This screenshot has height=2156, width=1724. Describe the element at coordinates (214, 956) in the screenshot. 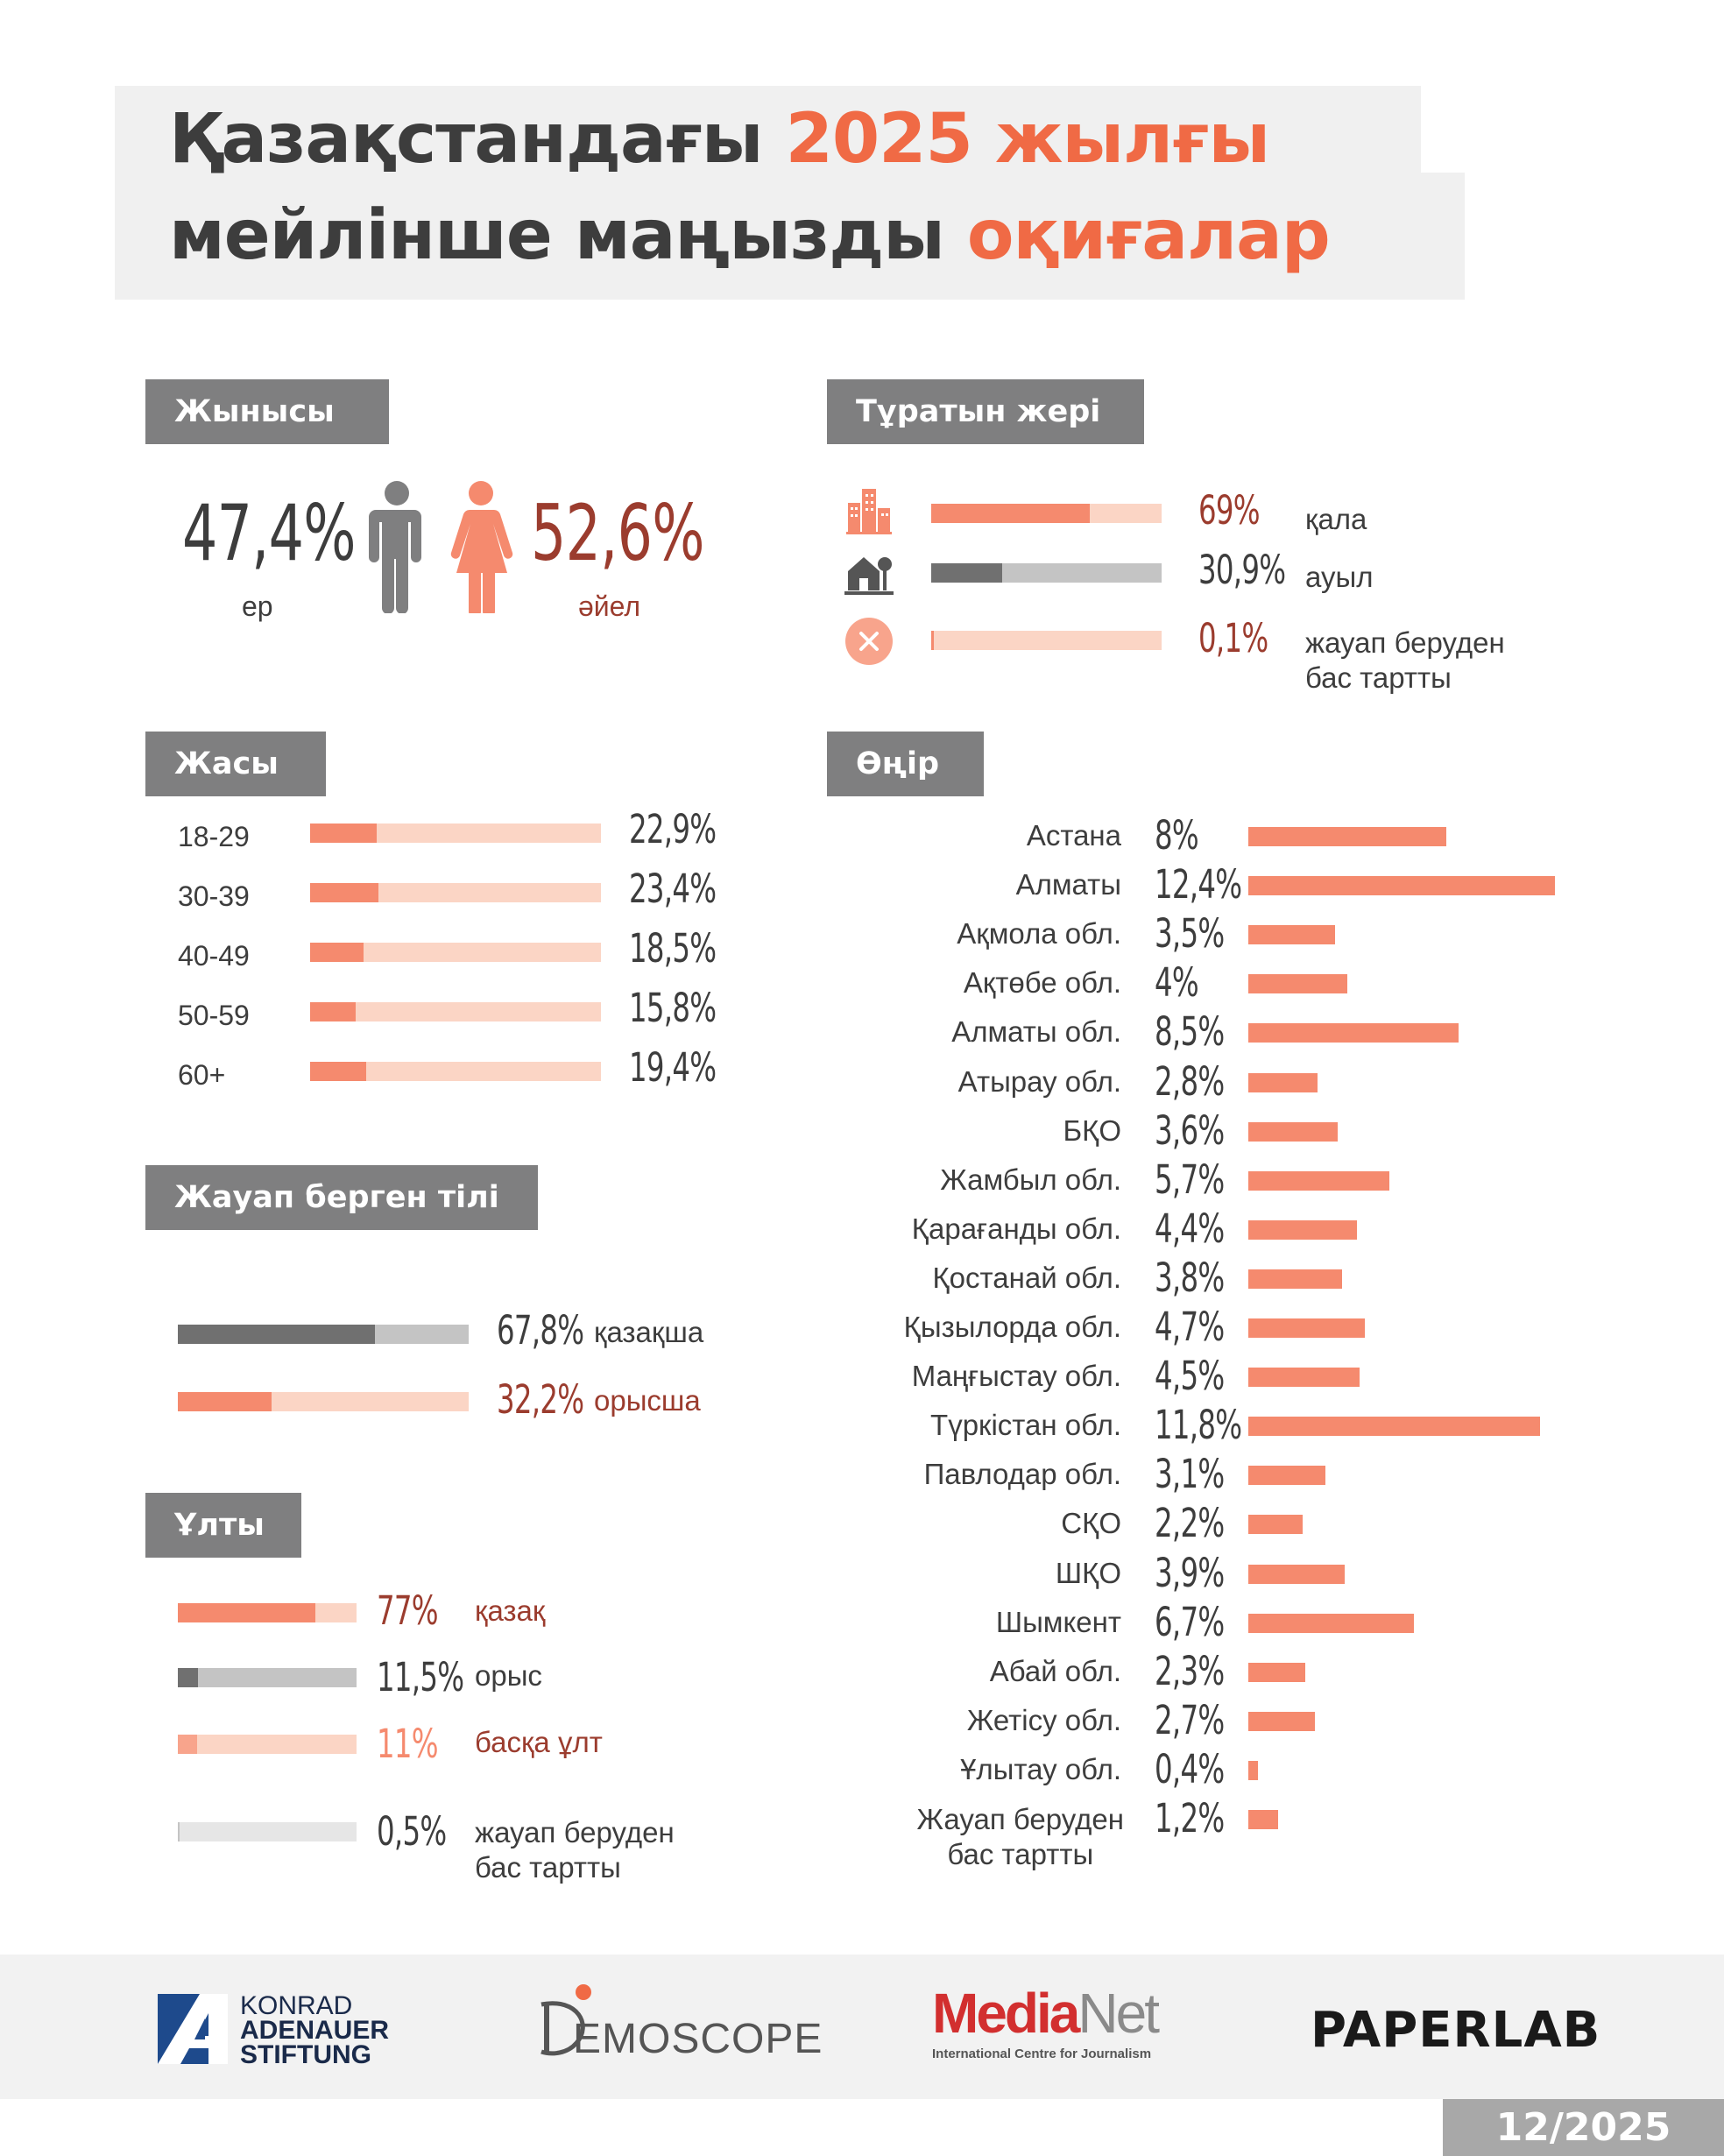

I see `age-group-label: 40-49` at that location.